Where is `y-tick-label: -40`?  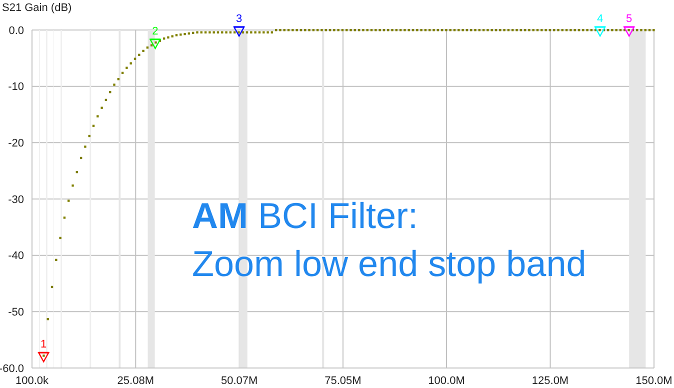 y-tick-label: -40 is located at coordinates (16, 256).